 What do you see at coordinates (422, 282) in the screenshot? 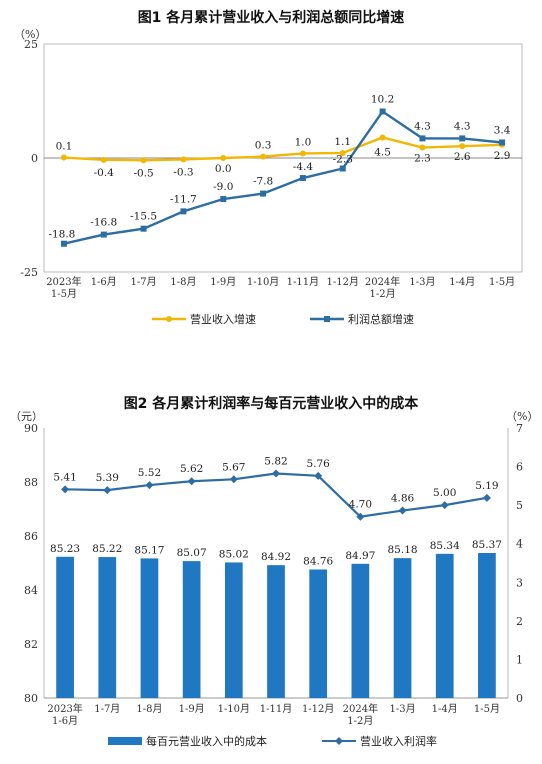
I see `chart1-x-tick: 1-3月` at bounding box center [422, 282].